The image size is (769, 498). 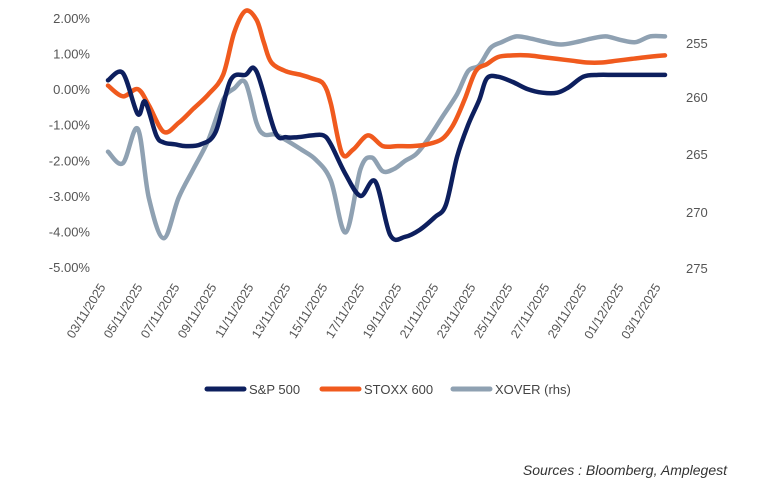 What do you see at coordinates (70, 160) in the screenshot?
I see `left-tick-label: -2.00%` at bounding box center [70, 160].